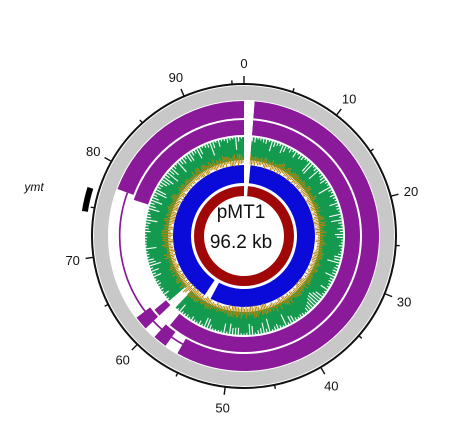 The width and height of the screenshot is (467, 439). I want to click on blue-coverage-segment, so click(208, 230).